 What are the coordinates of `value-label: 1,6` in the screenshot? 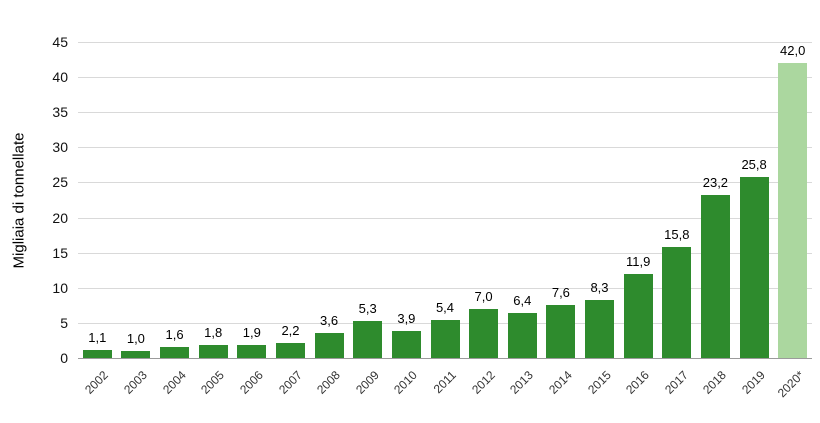 It's located at (174, 334).